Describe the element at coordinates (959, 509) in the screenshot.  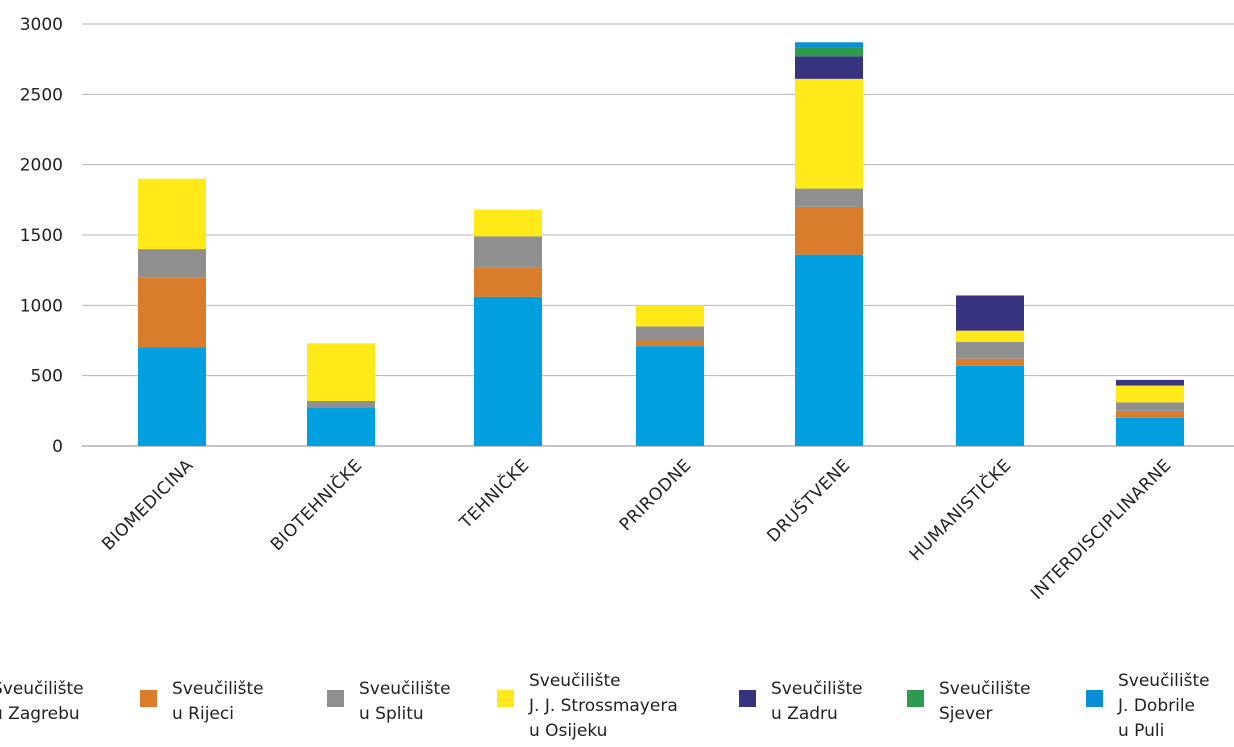
I see `x-tick-label: HUMANISTIČKE` at that location.